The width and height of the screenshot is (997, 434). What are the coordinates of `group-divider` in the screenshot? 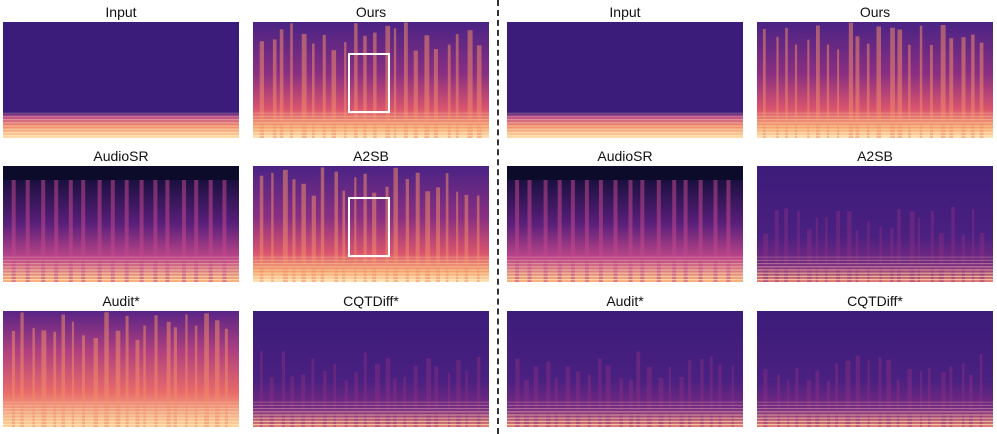 It's located at (498, 217).